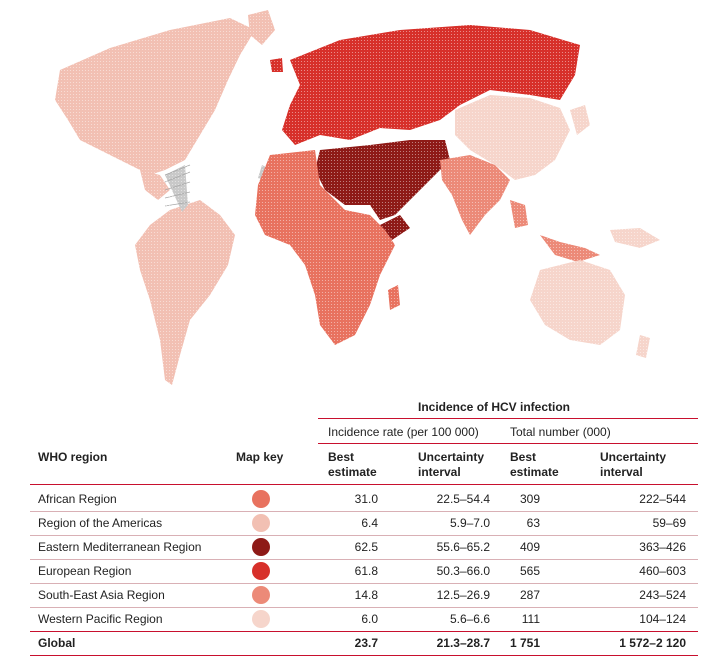 The image size is (710, 659). Describe the element at coordinates (260, 457) in the screenshot. I see `col-header-map-key: Map key` at that location.